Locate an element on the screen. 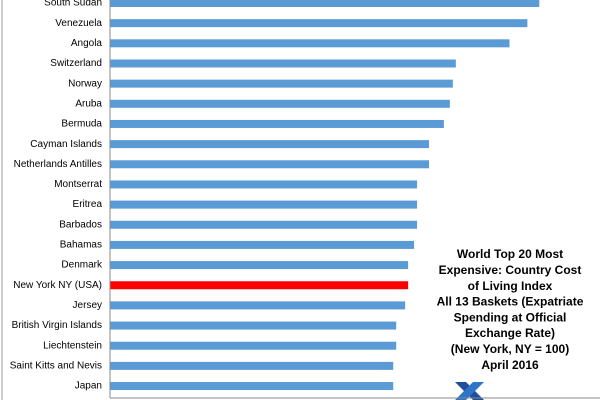  y-tick-label: Cayman Islands is located at coordinates (66, 144).